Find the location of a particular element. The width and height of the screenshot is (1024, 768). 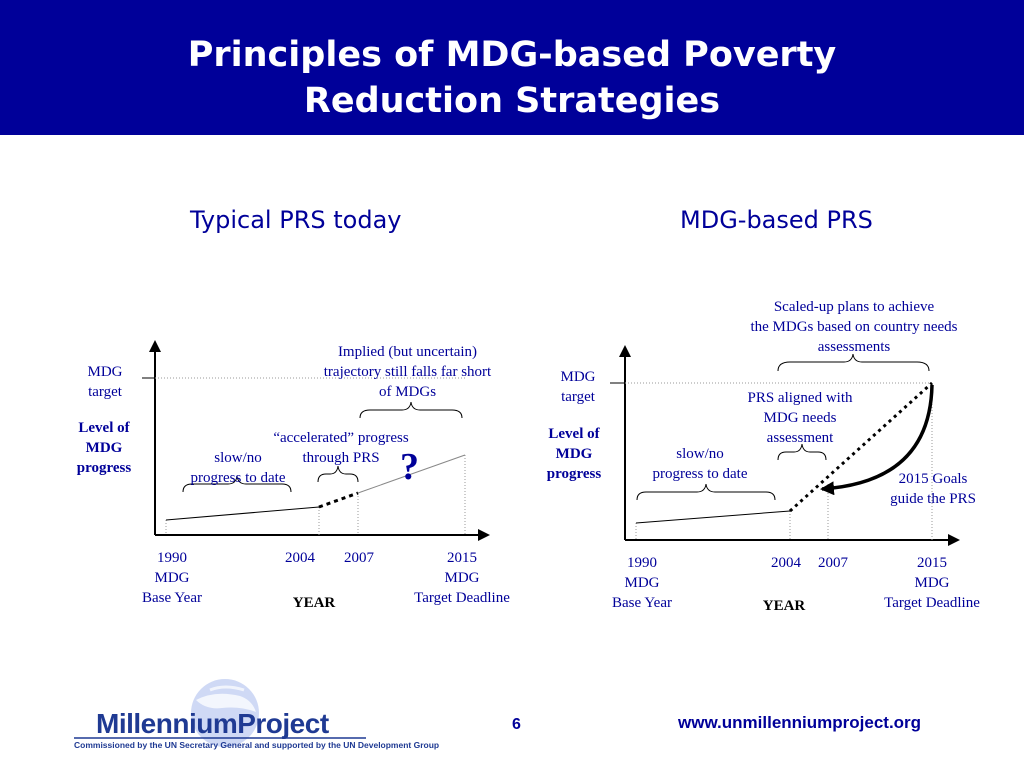

left-implied-line is located at coordinates (411, 474).